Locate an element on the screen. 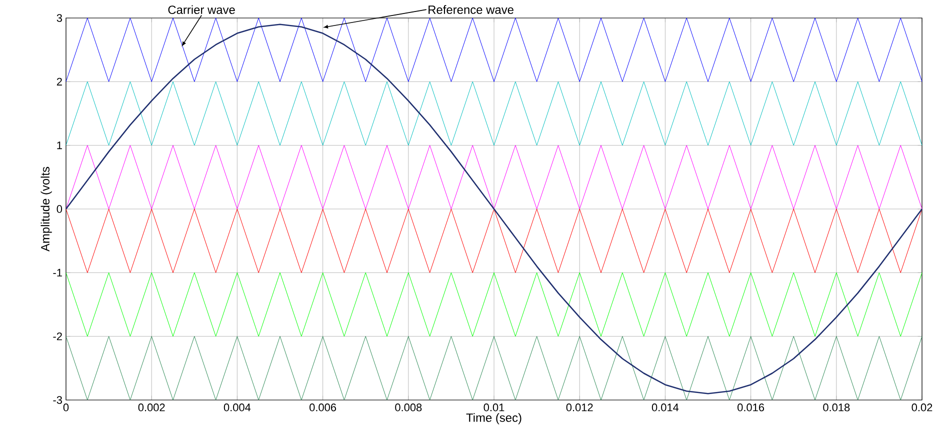 The image size is (940, 447). x-tick-label: 0.018 is located at coordinates (836, 408).